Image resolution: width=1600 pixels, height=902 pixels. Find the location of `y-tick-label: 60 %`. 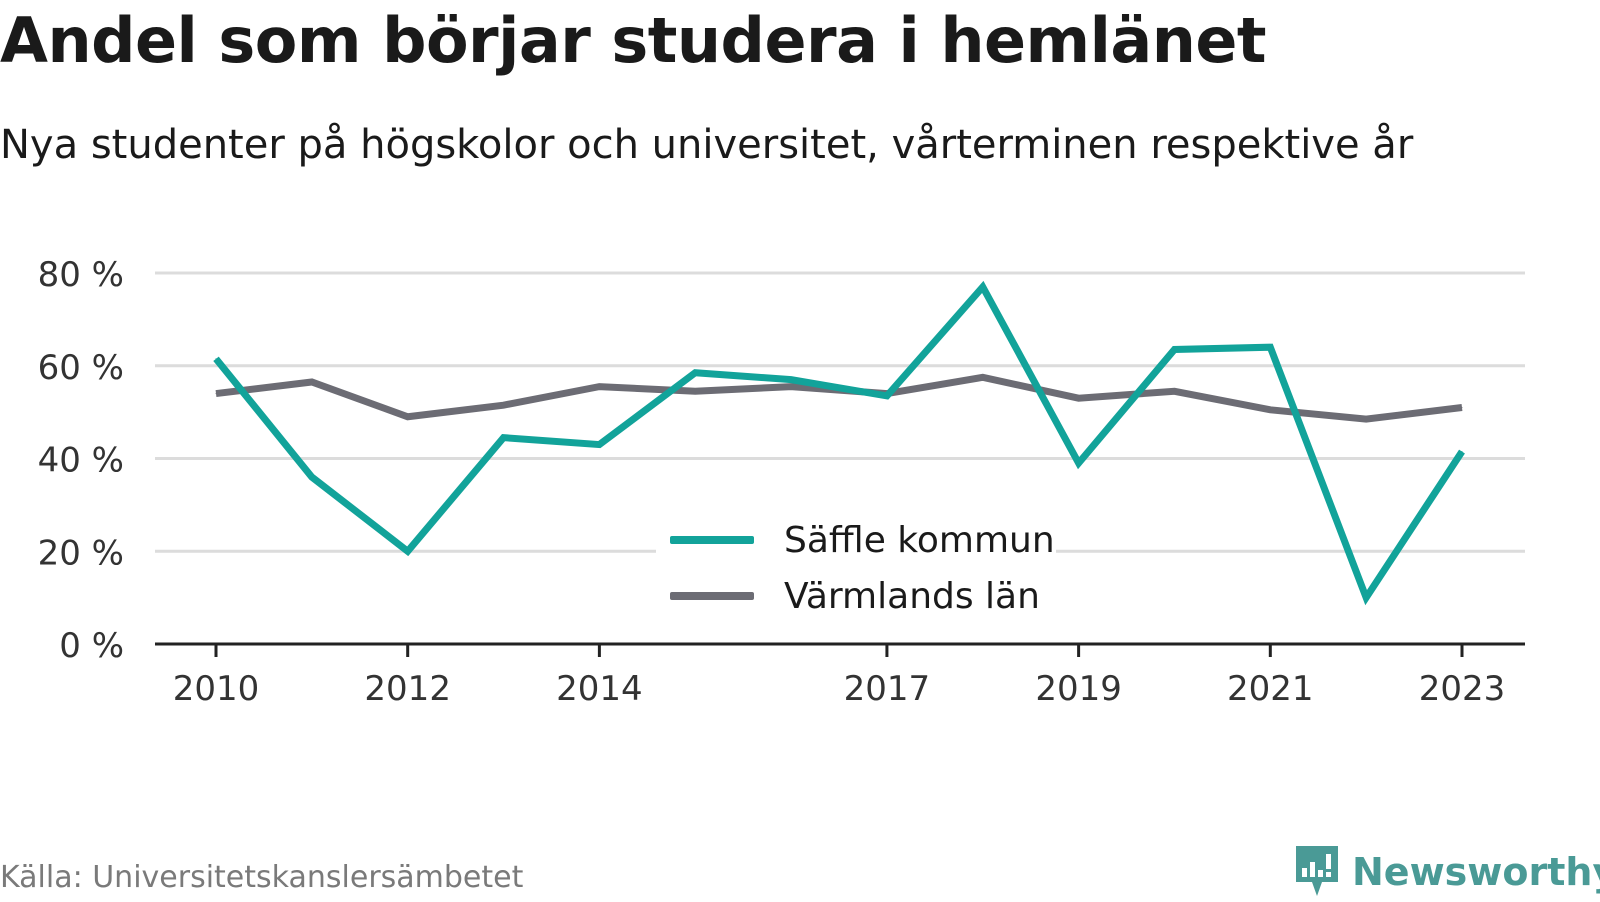

y-tick-label: 60 % is located at coordinates (81, 368).